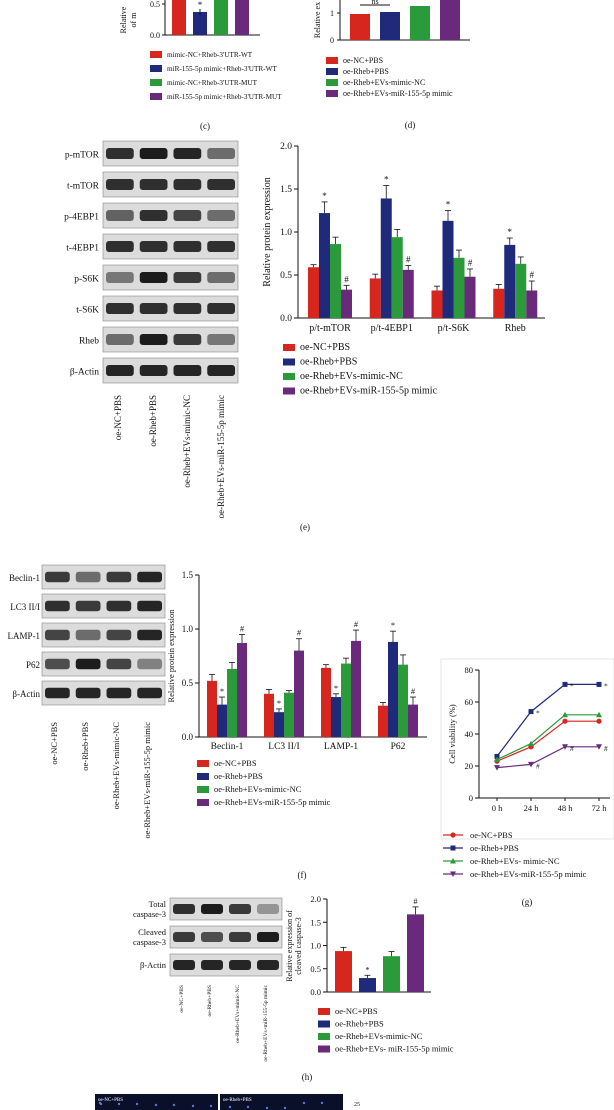 The width and height of the screenshot is (614, 1110). Describe the element at coordinates (363, 60) in the screenshot. I see `d-legend-label-0: oe-NC+PBS` at that location.